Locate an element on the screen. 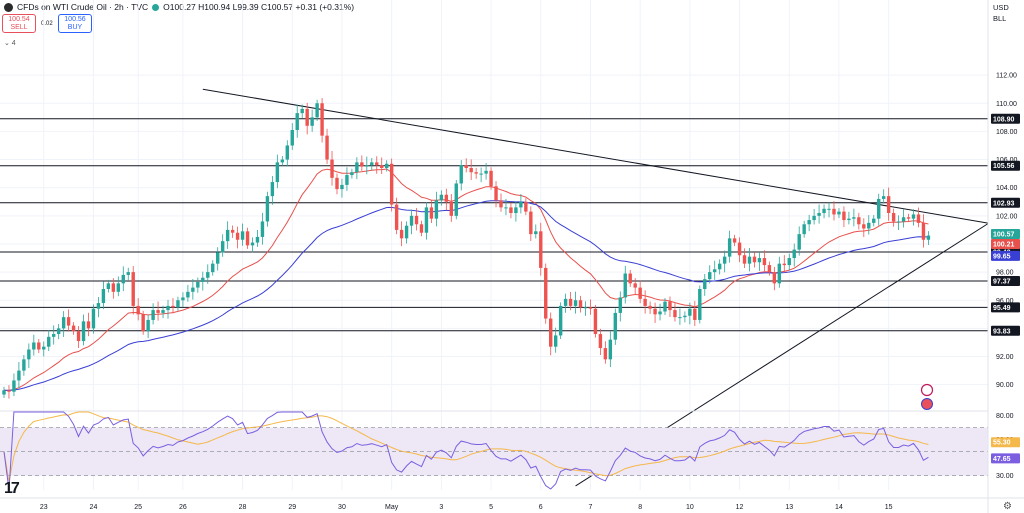  price-tag: 100.57 is located at coordinates (1004, 234).